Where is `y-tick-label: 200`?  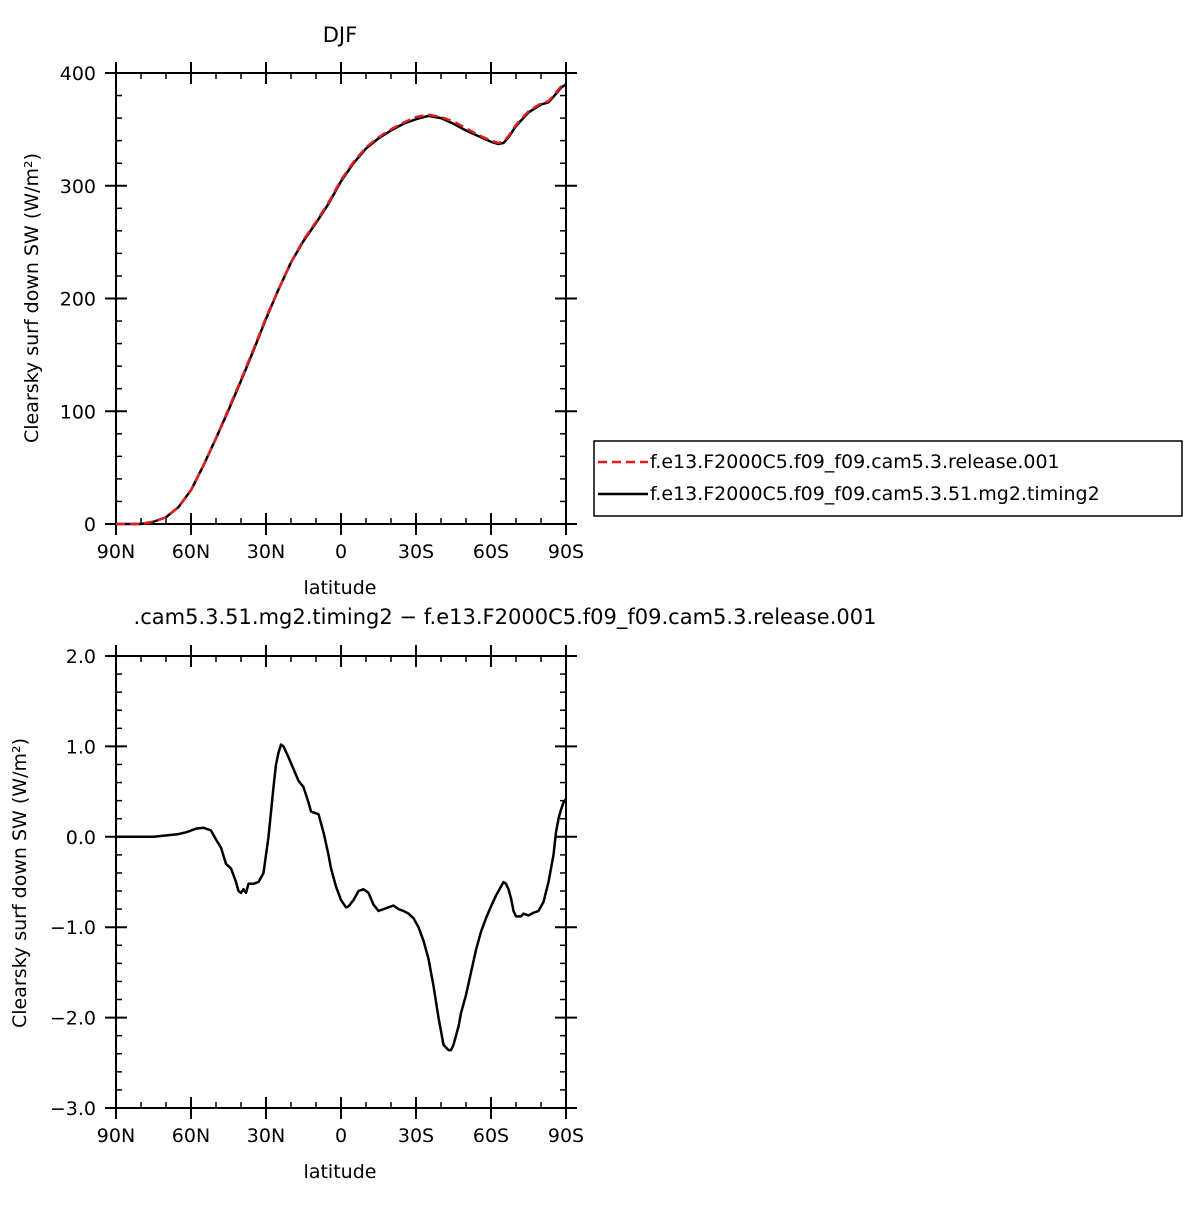
y-tick-label: 200 is located at coordinates (78, 300).